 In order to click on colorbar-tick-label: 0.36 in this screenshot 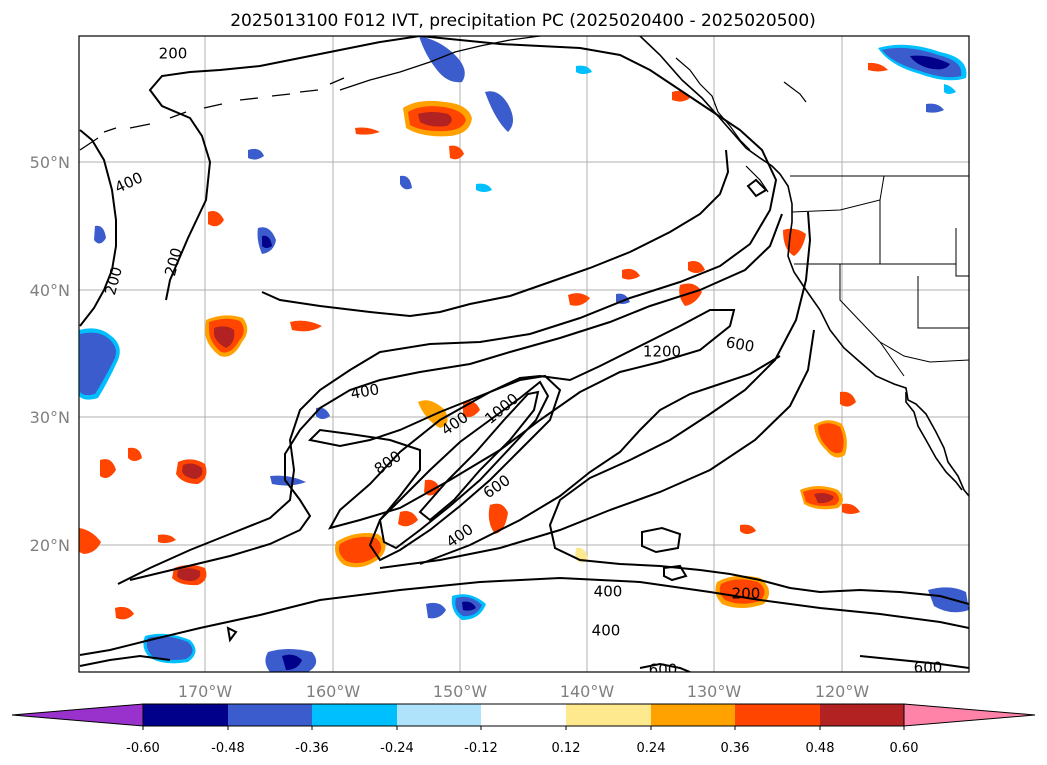, I will do `click(735, 748)`.